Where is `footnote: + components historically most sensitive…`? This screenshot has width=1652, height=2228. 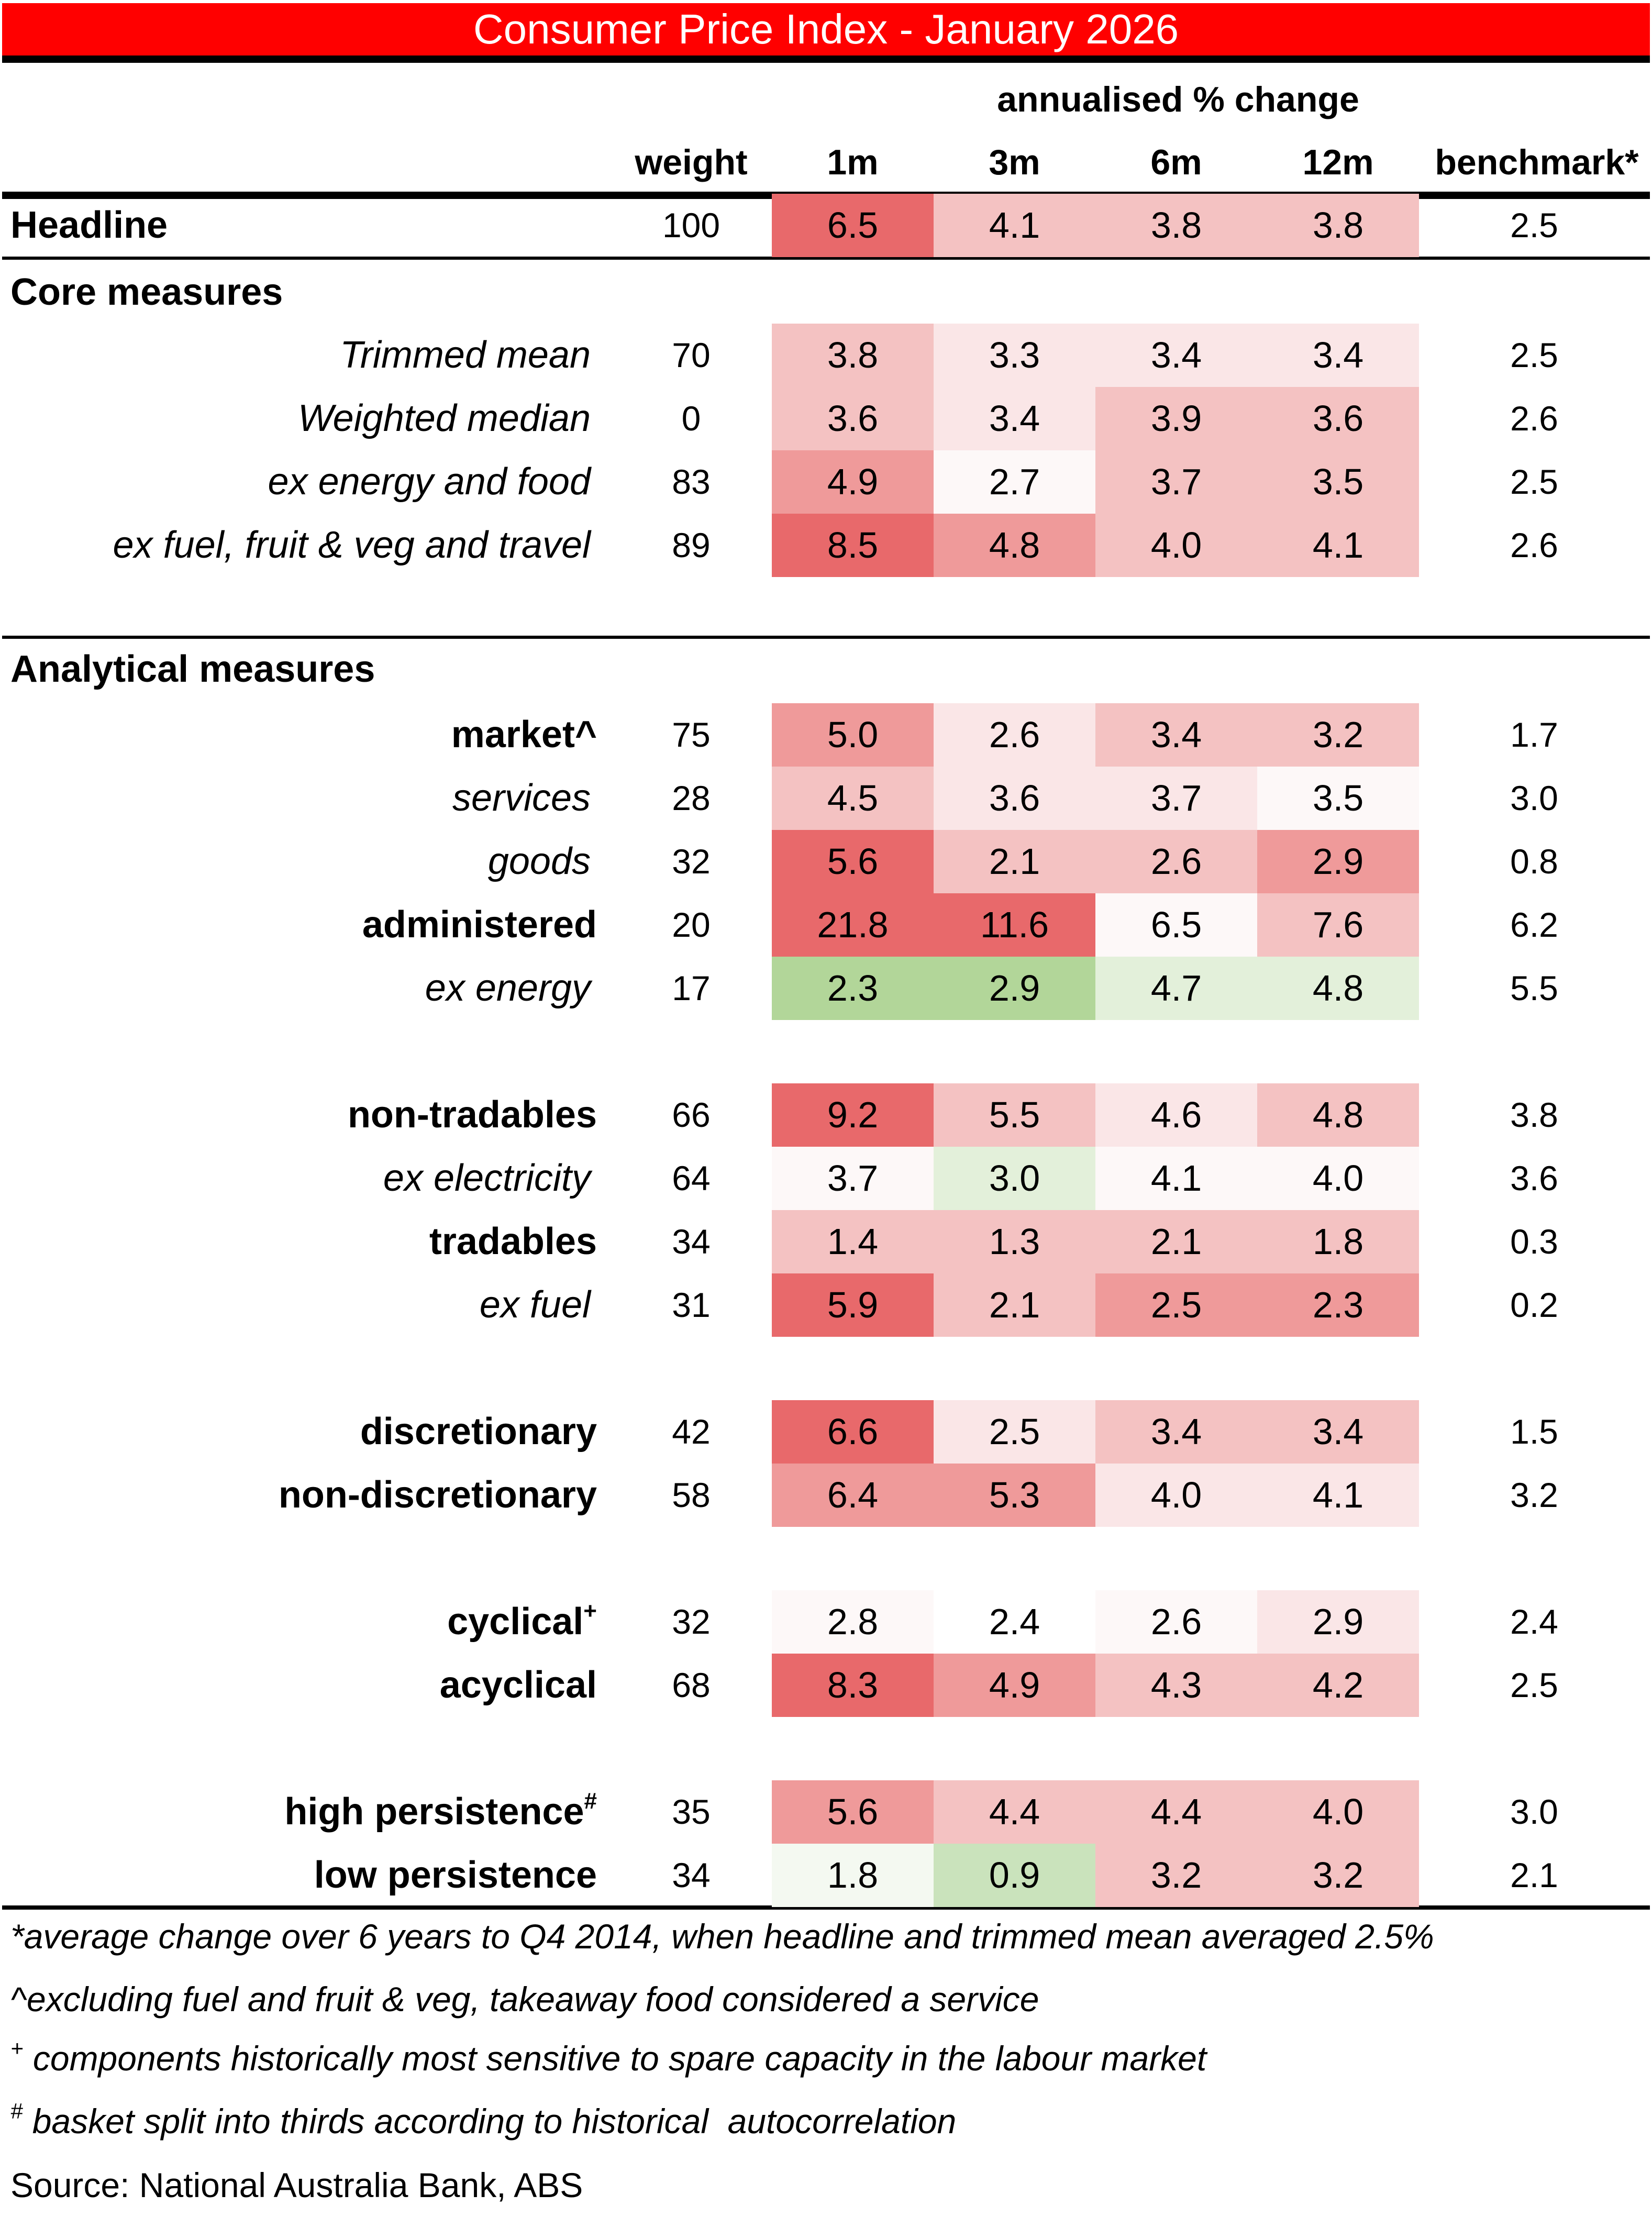
footnote: + components historically most sensitive… is located at coordinates (608, 2057).